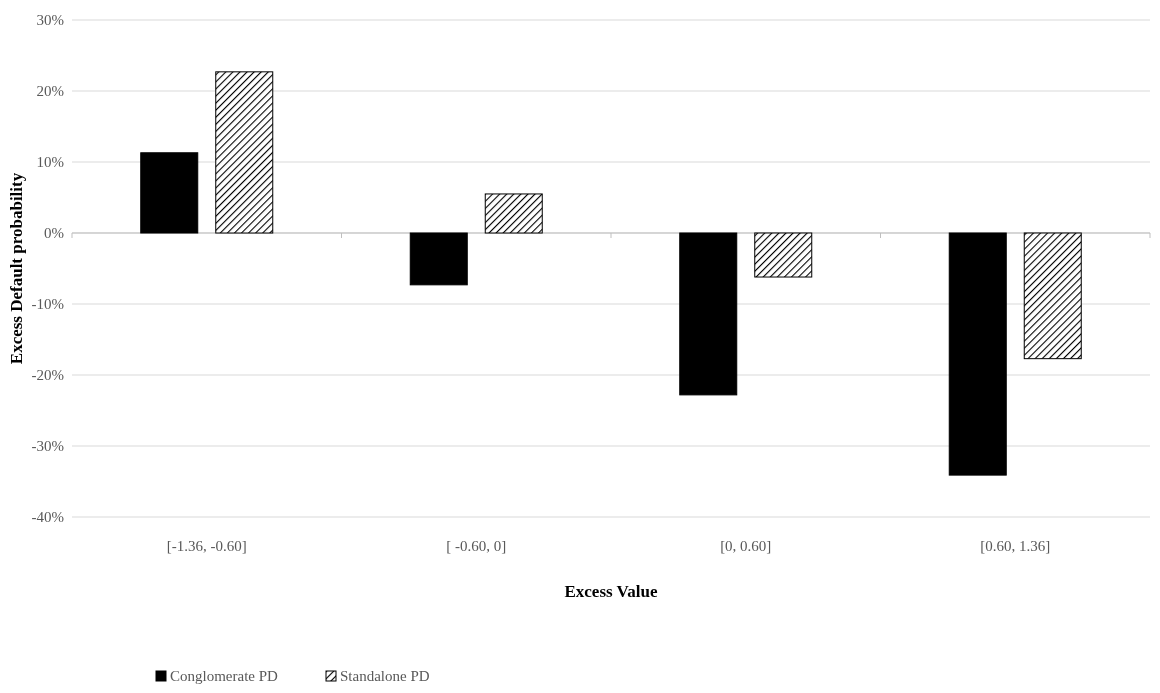  I want to click on x-axis-title: Excess Value, so click(611, 591).